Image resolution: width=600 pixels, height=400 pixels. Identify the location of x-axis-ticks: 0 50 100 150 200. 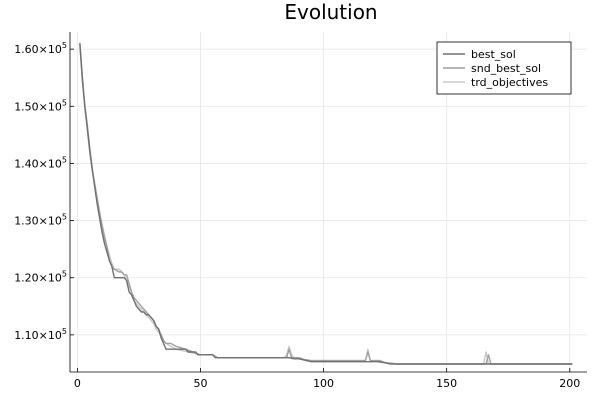
(327, 379).